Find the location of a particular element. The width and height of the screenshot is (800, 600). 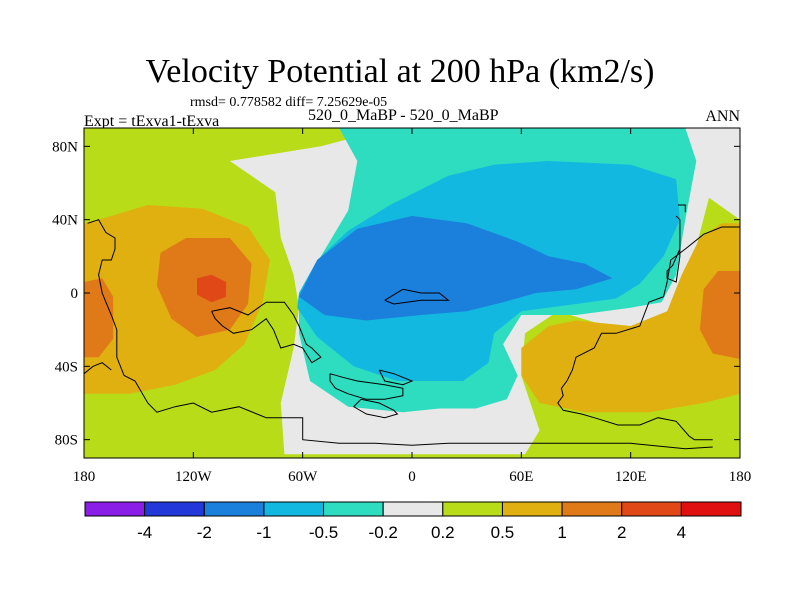

y-tick-label: 80N is located at coordinates (65, 147).